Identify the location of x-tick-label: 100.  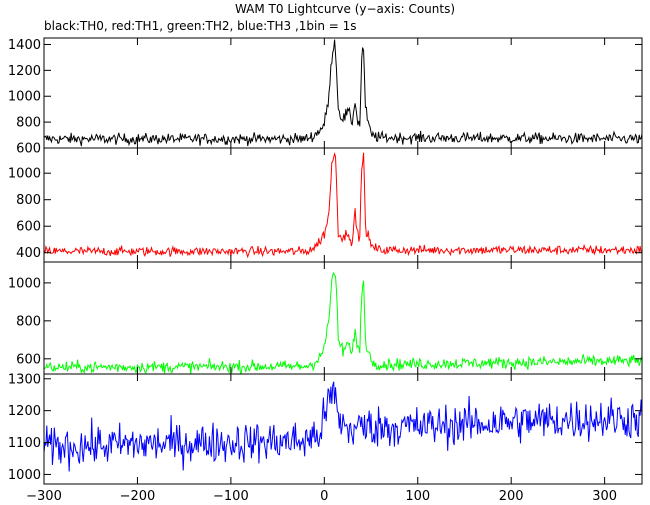
(417, 496).